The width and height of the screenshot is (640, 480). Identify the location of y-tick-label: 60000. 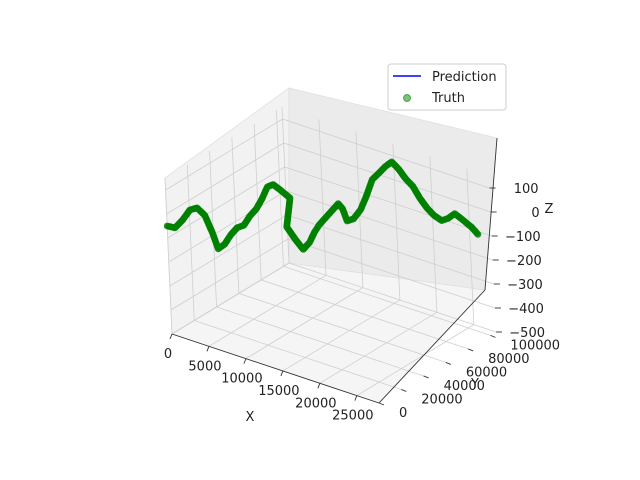
(486, 372).